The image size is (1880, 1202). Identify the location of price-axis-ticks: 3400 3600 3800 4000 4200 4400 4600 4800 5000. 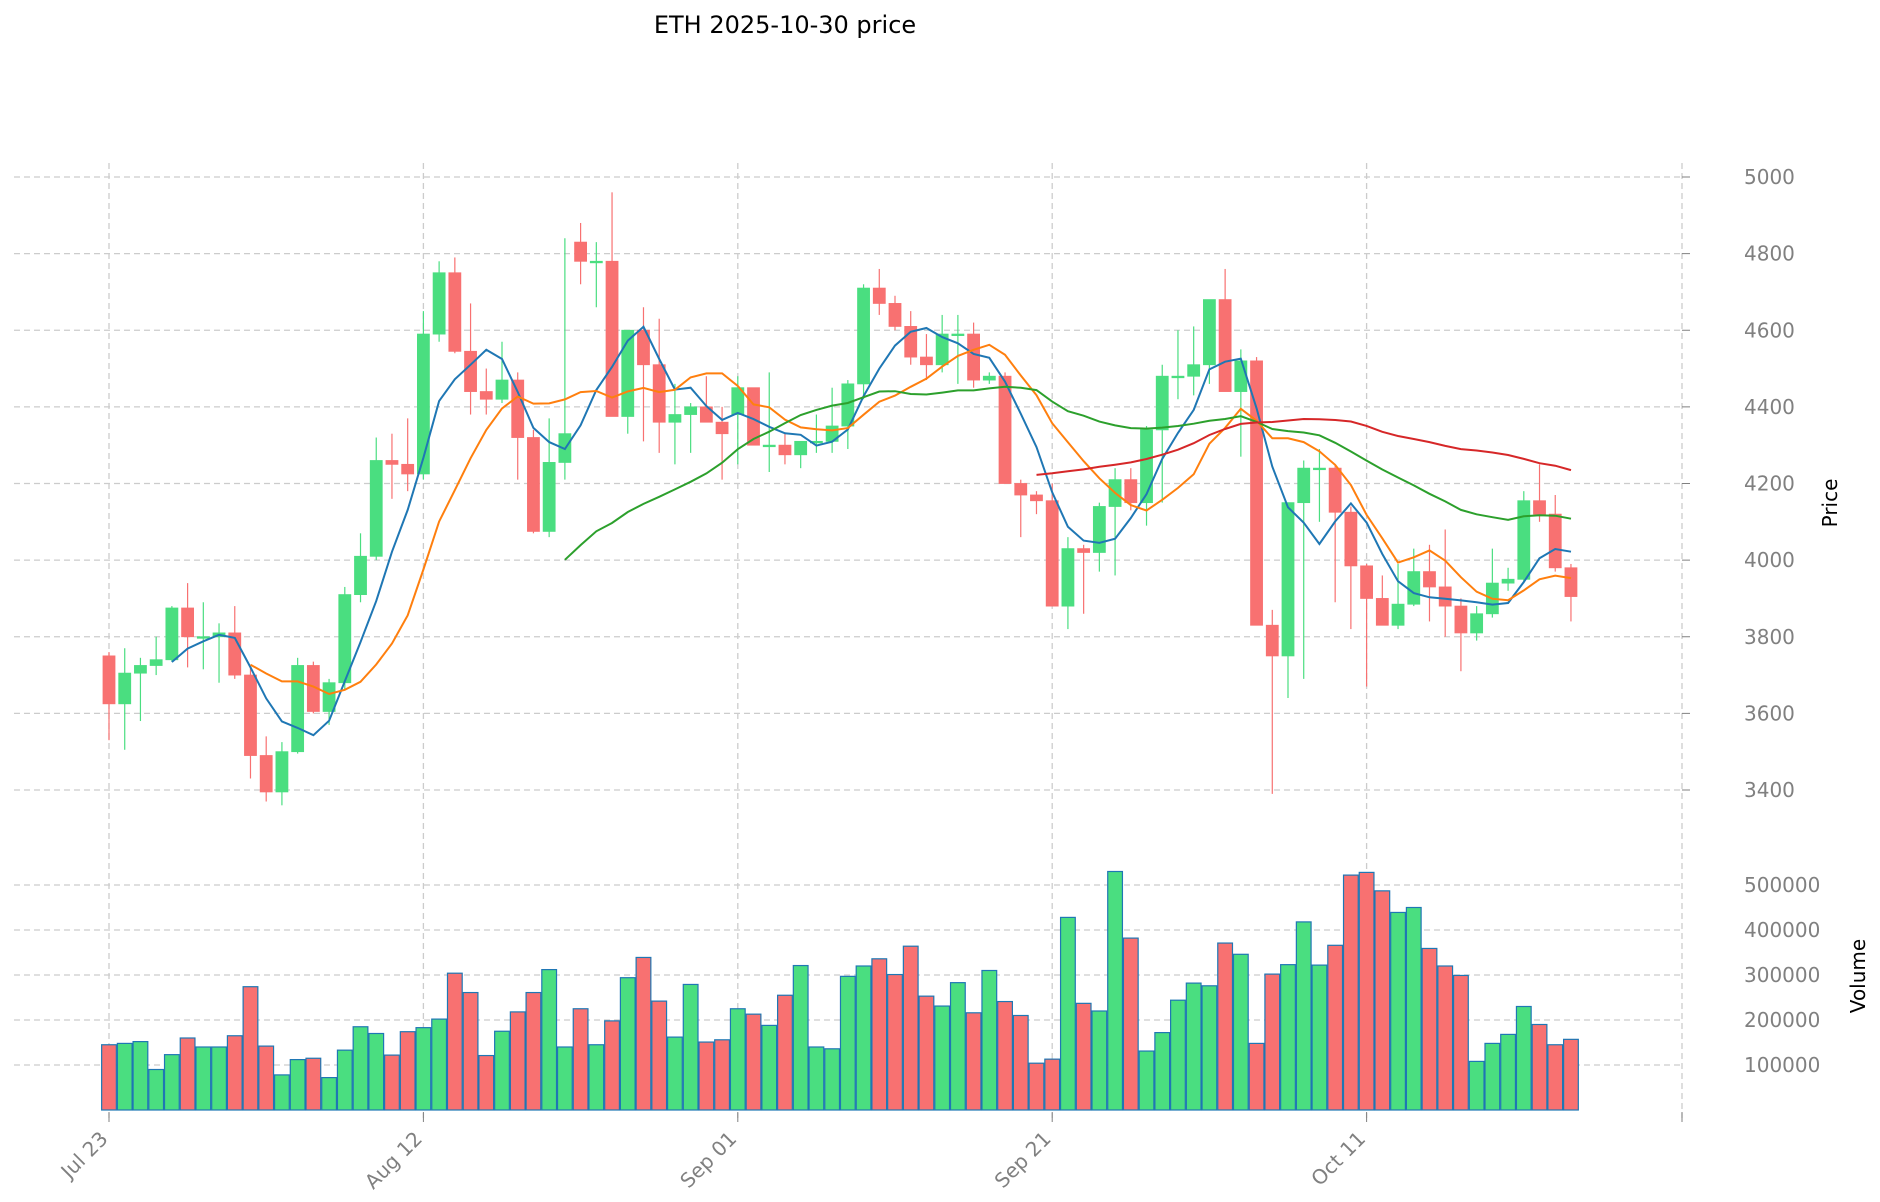
(1738, 483).